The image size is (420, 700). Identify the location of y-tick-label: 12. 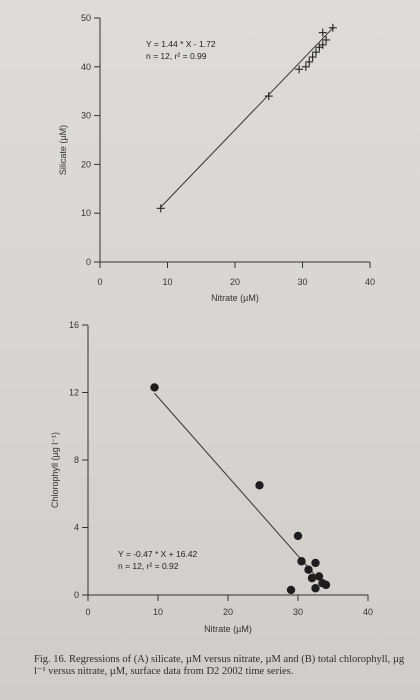
(74, 393).